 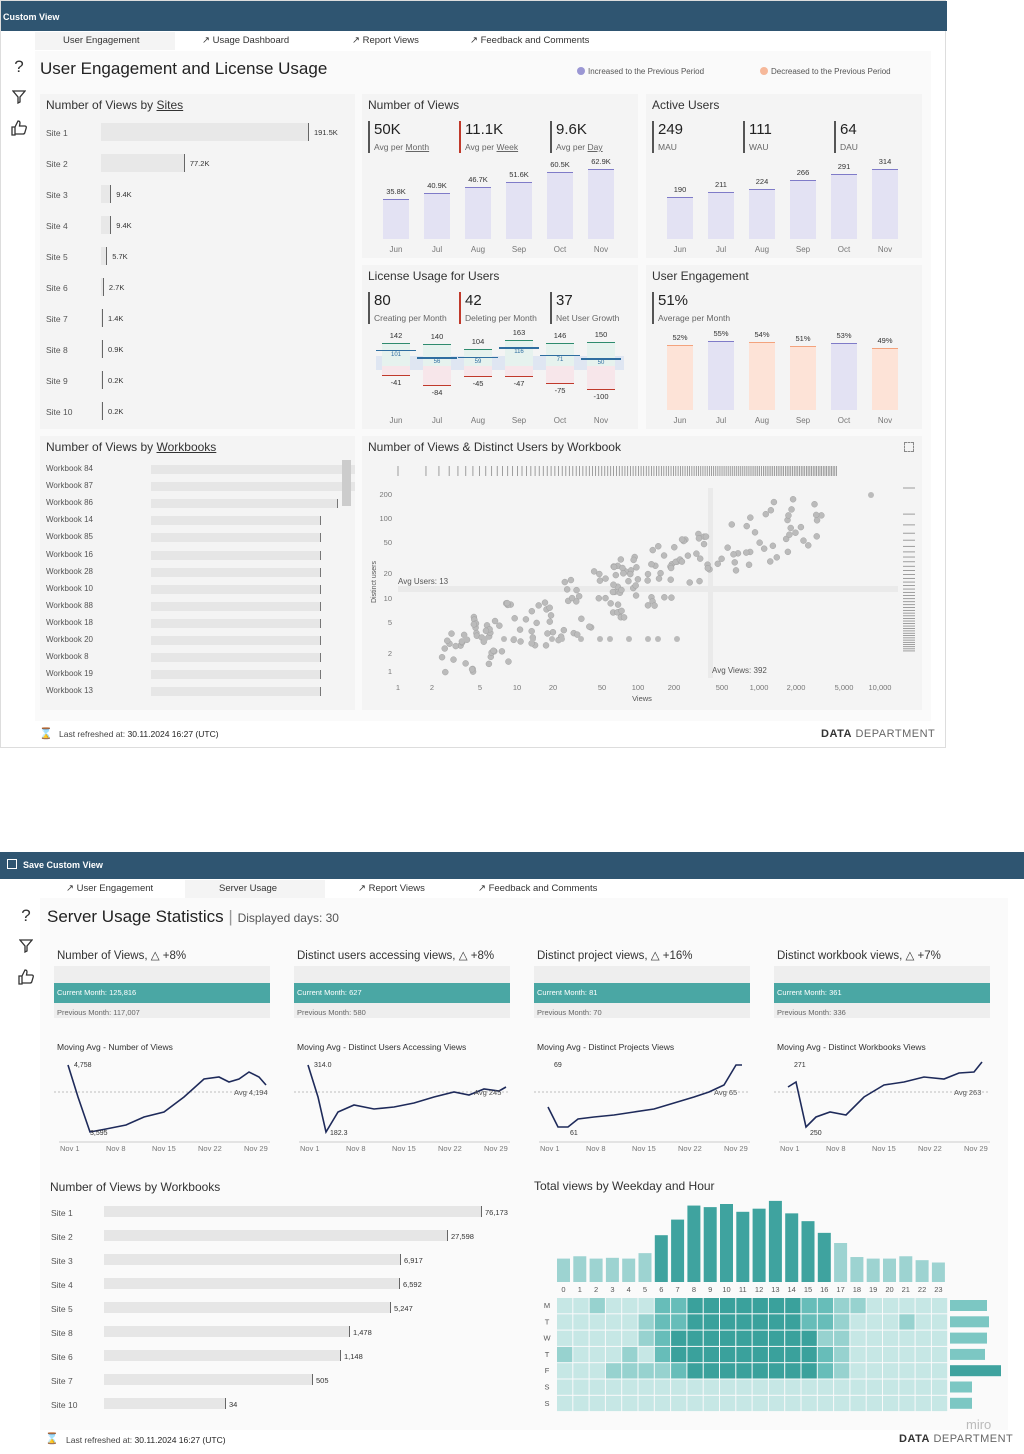 I want to click on tab-user-engagement: User Engagement, so click(x=105, y=41).